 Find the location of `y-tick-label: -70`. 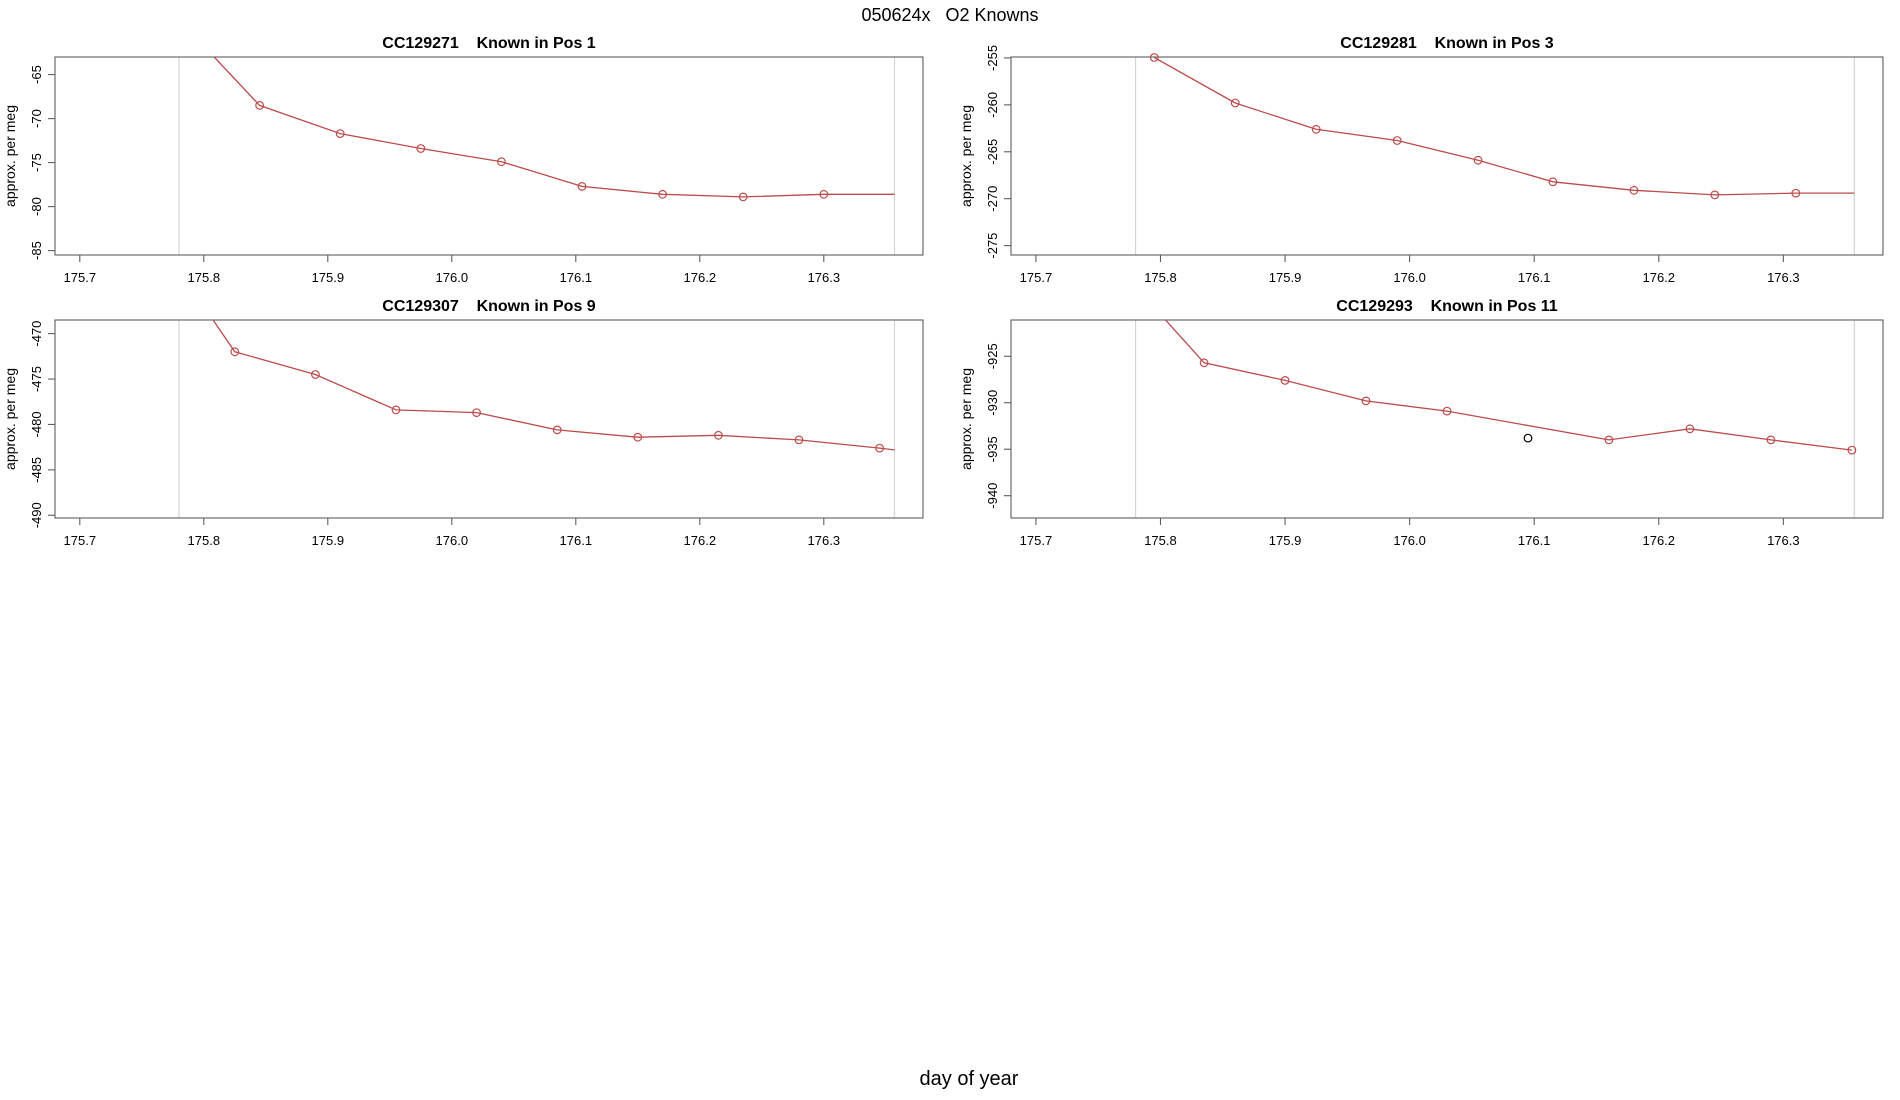

y-tick-label: -70 is located at coordinates (36, 118).